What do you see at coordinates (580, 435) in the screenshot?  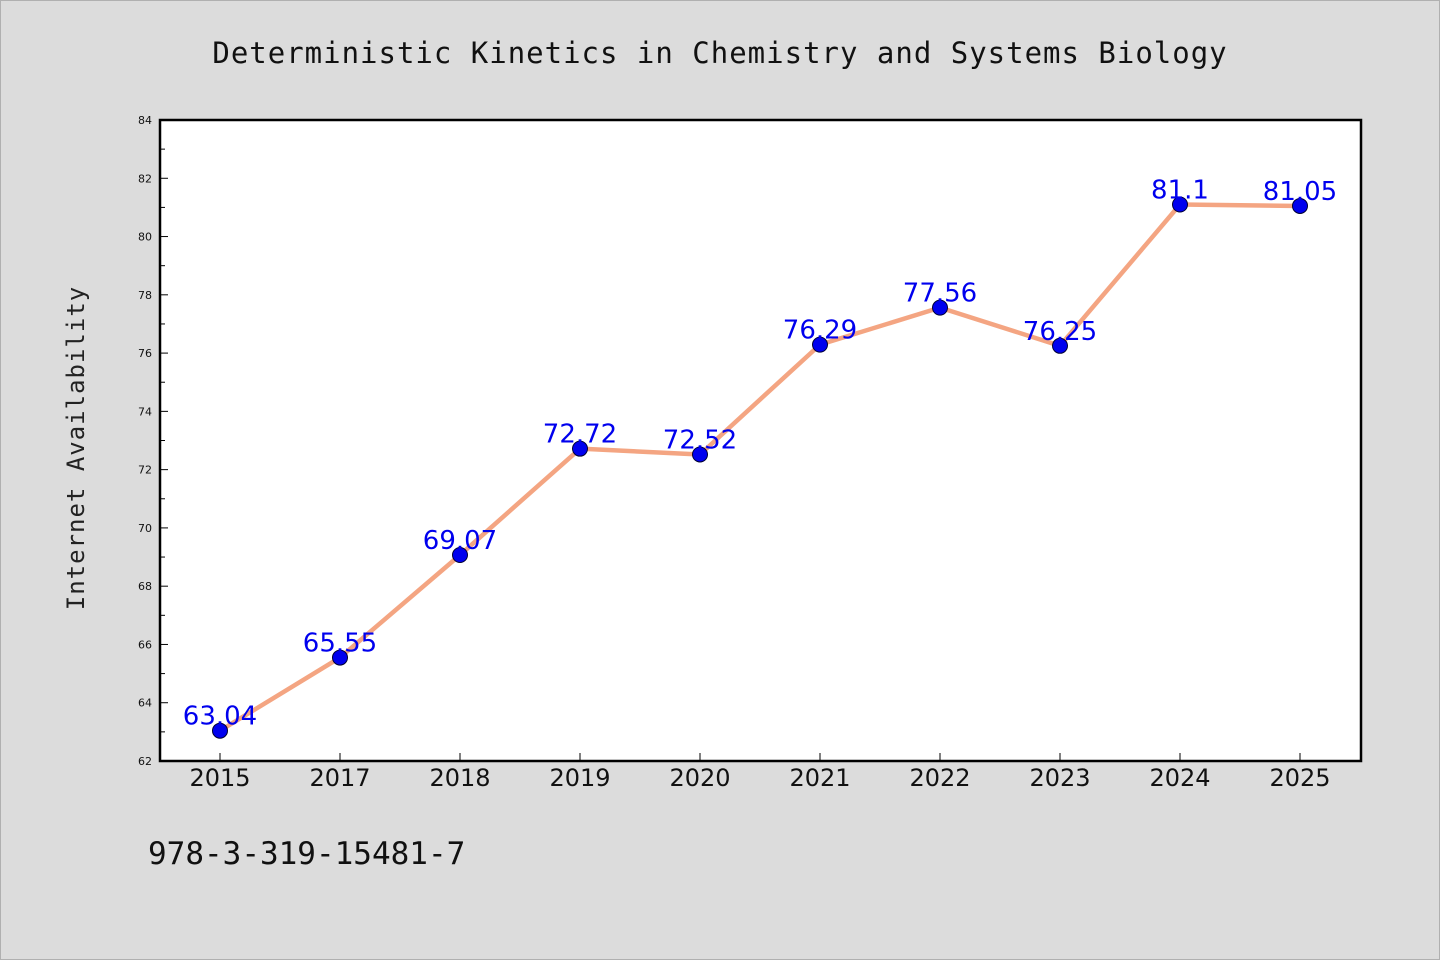 I see `data-label: 72.72` at bounding box center [580, 435].